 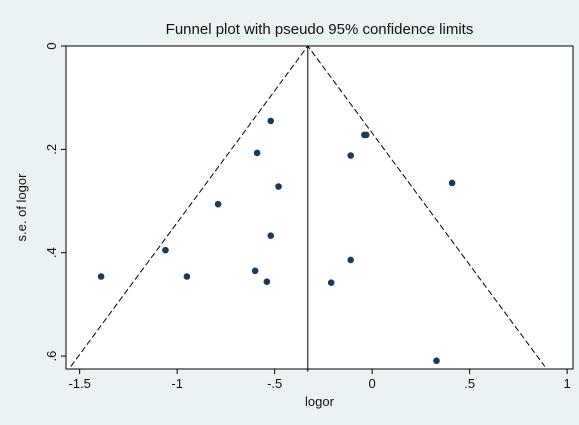 I want to click on x-tick-label: -1.5, so click(x=79, y=383).